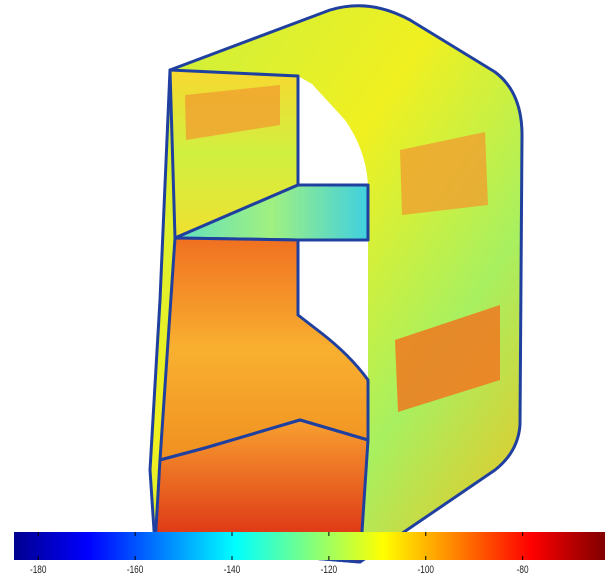 The image size is (613, 578). What do you see at coordinates (38, 570) in the screenshot?
I see `tick-label: -180` at bounding box center [38, 570].